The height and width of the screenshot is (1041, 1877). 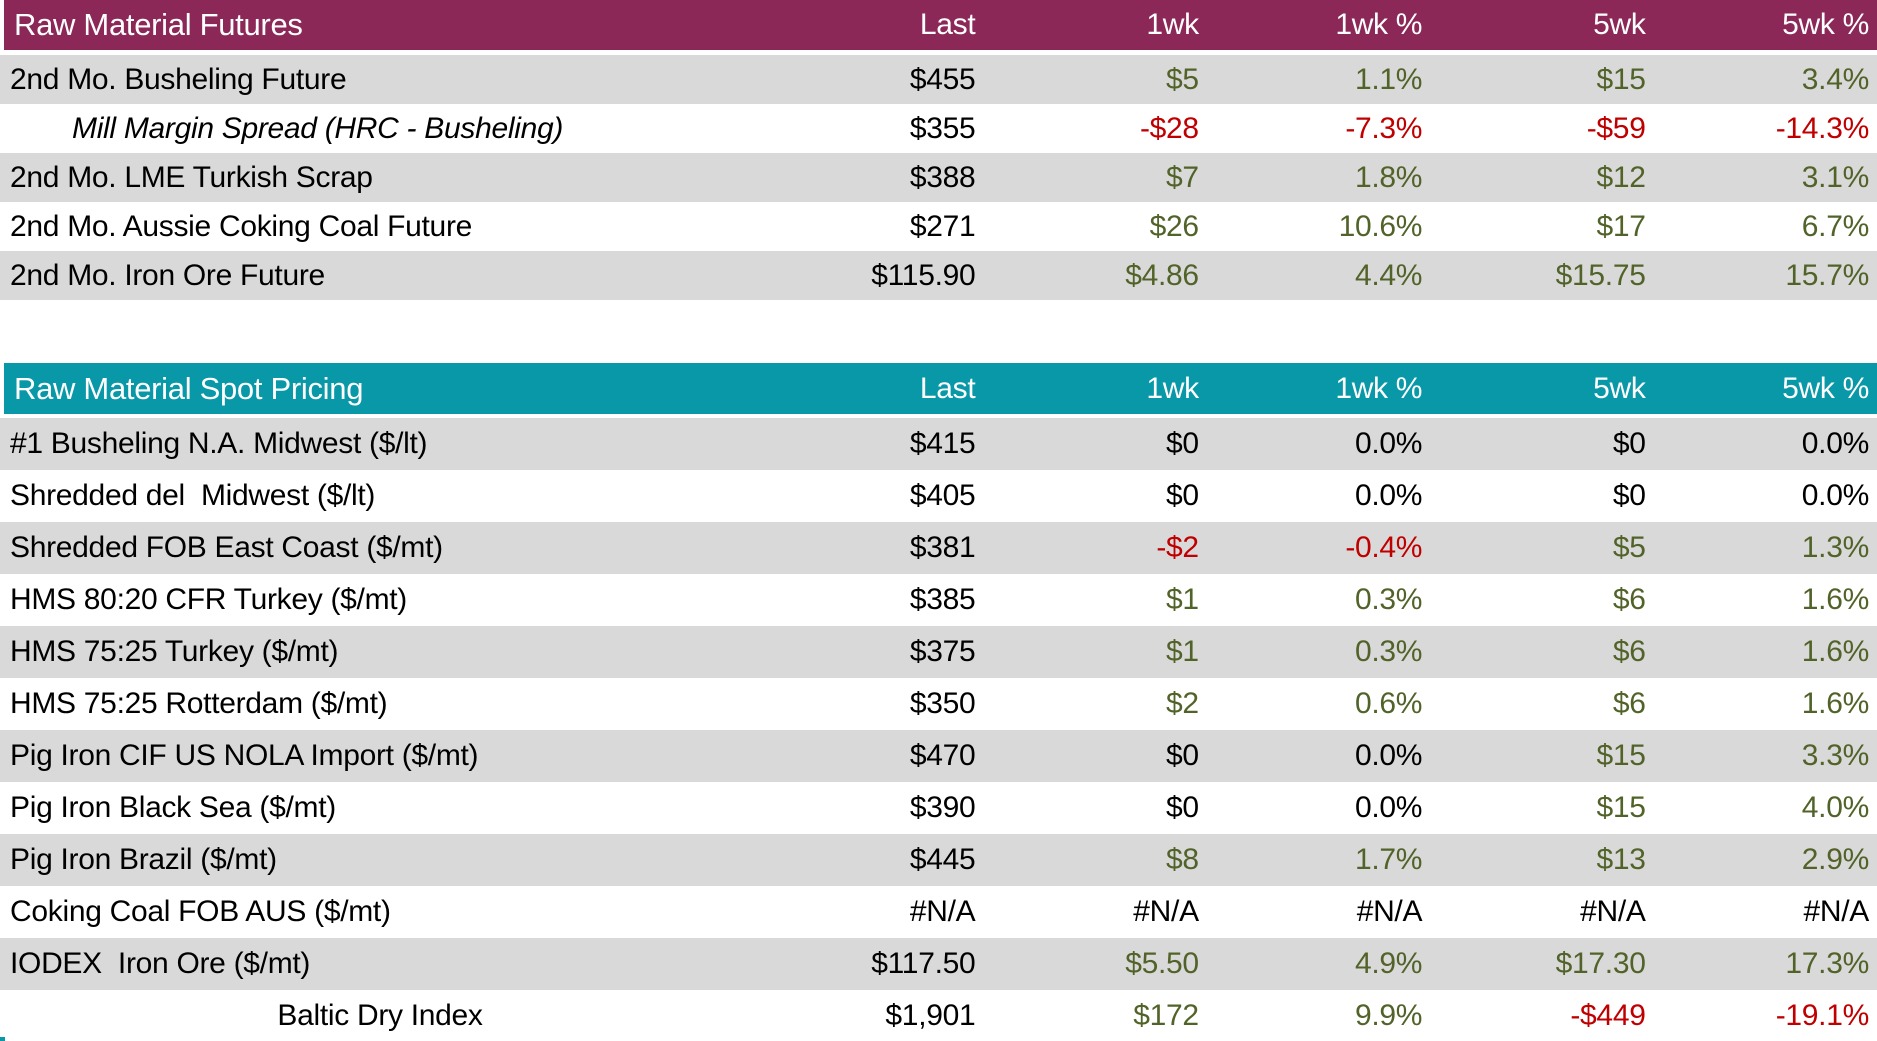 I want to click on row-label: 2nd Mo. Aussie Coking Coal Future, so click(x=241, y=226).